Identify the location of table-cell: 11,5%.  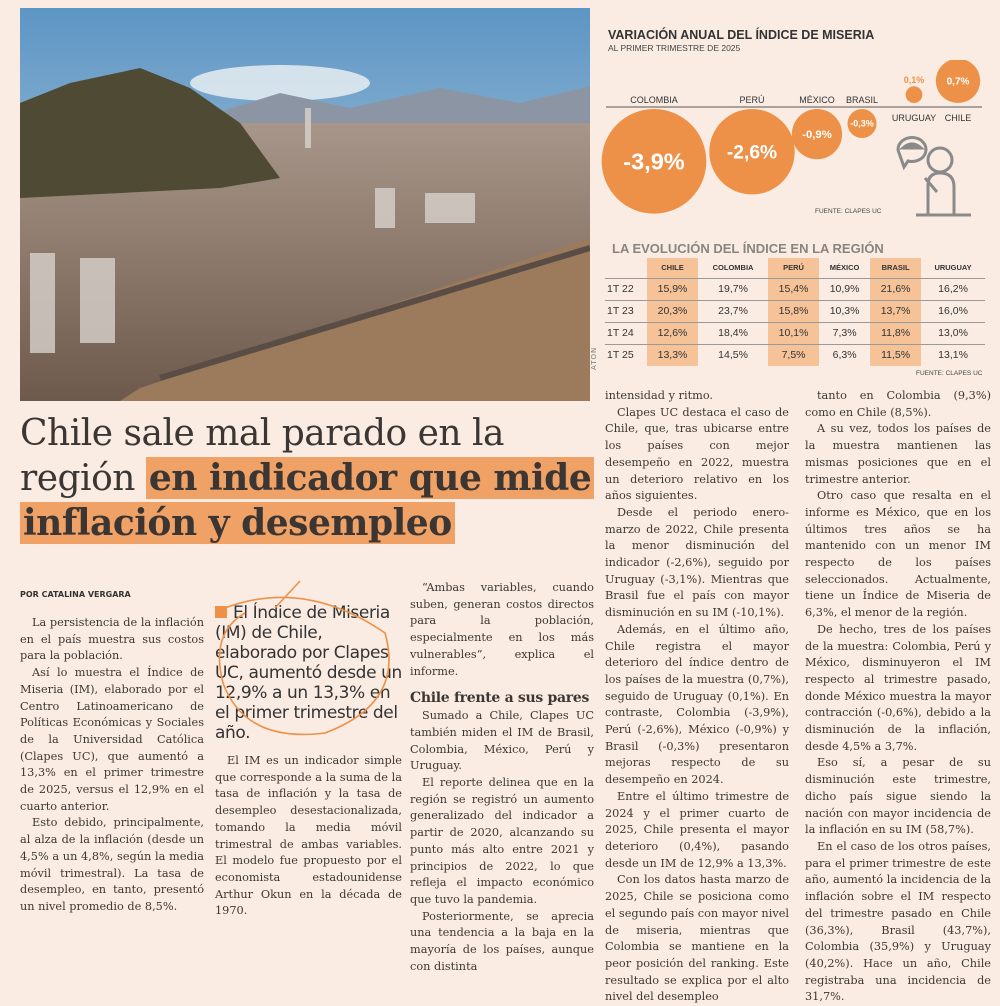
(896, 354).